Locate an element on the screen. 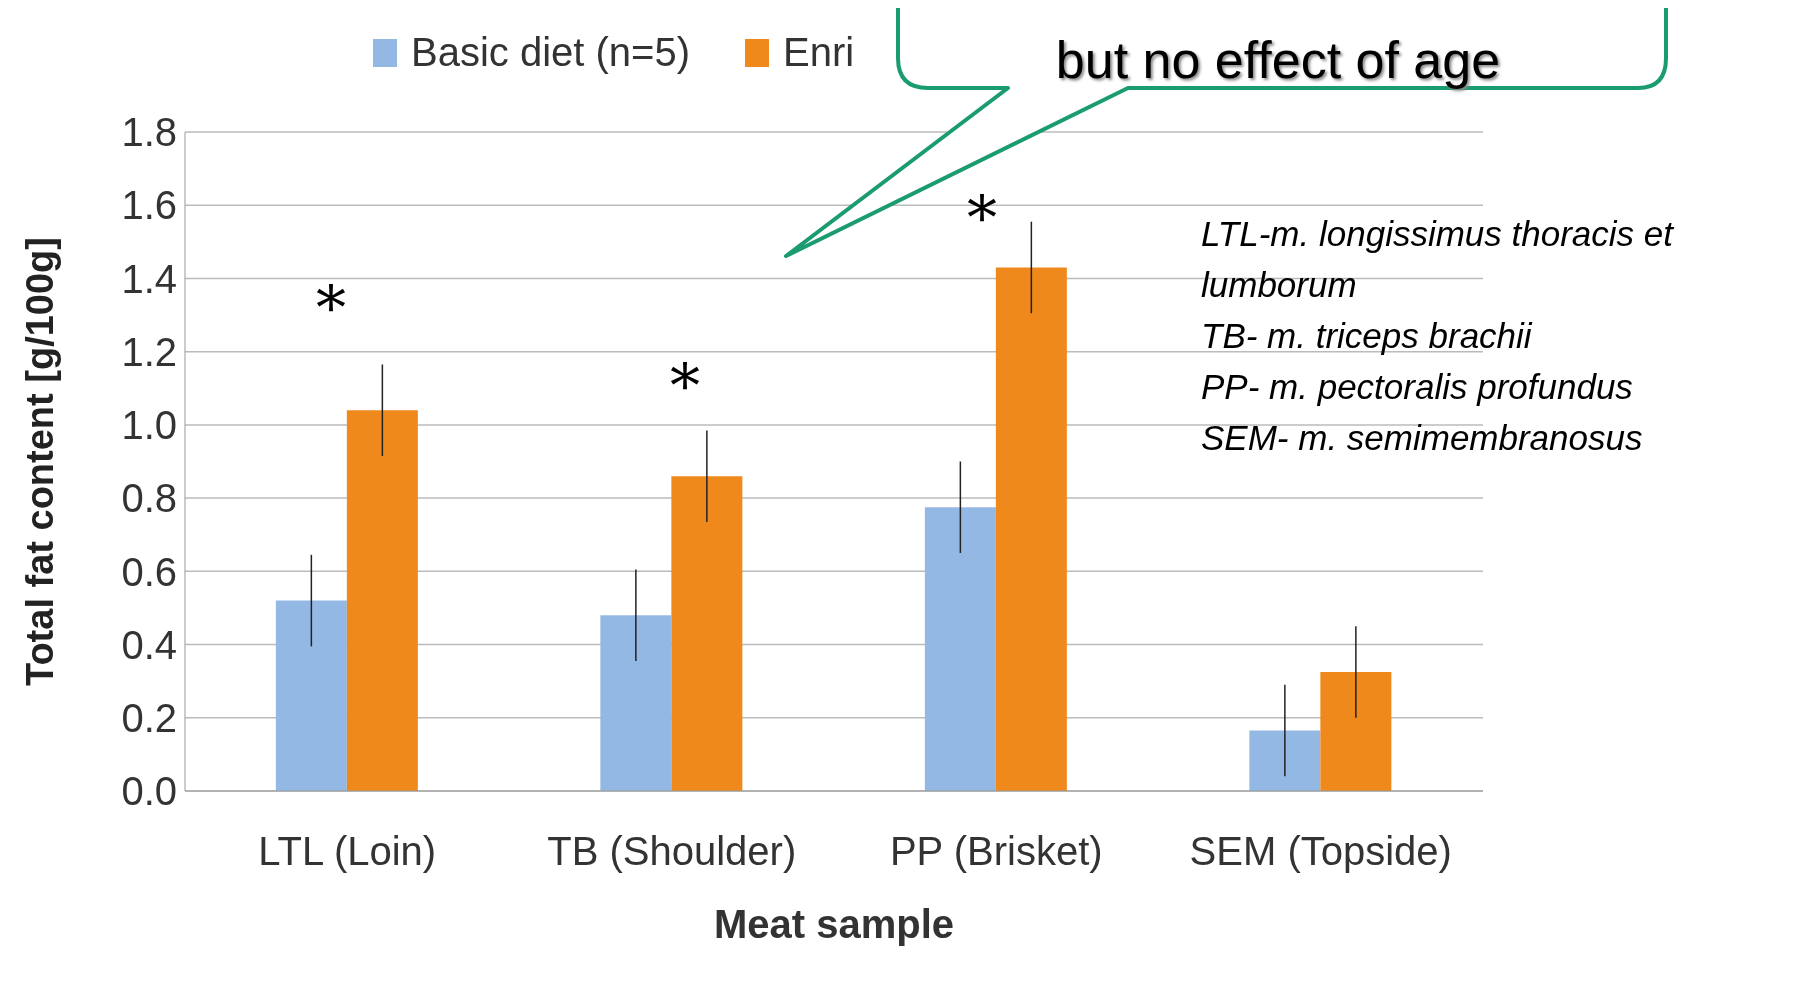 The height and width of the screenshot is (981, 1793). legend-label: Enri is located at coordinates (819, 52).